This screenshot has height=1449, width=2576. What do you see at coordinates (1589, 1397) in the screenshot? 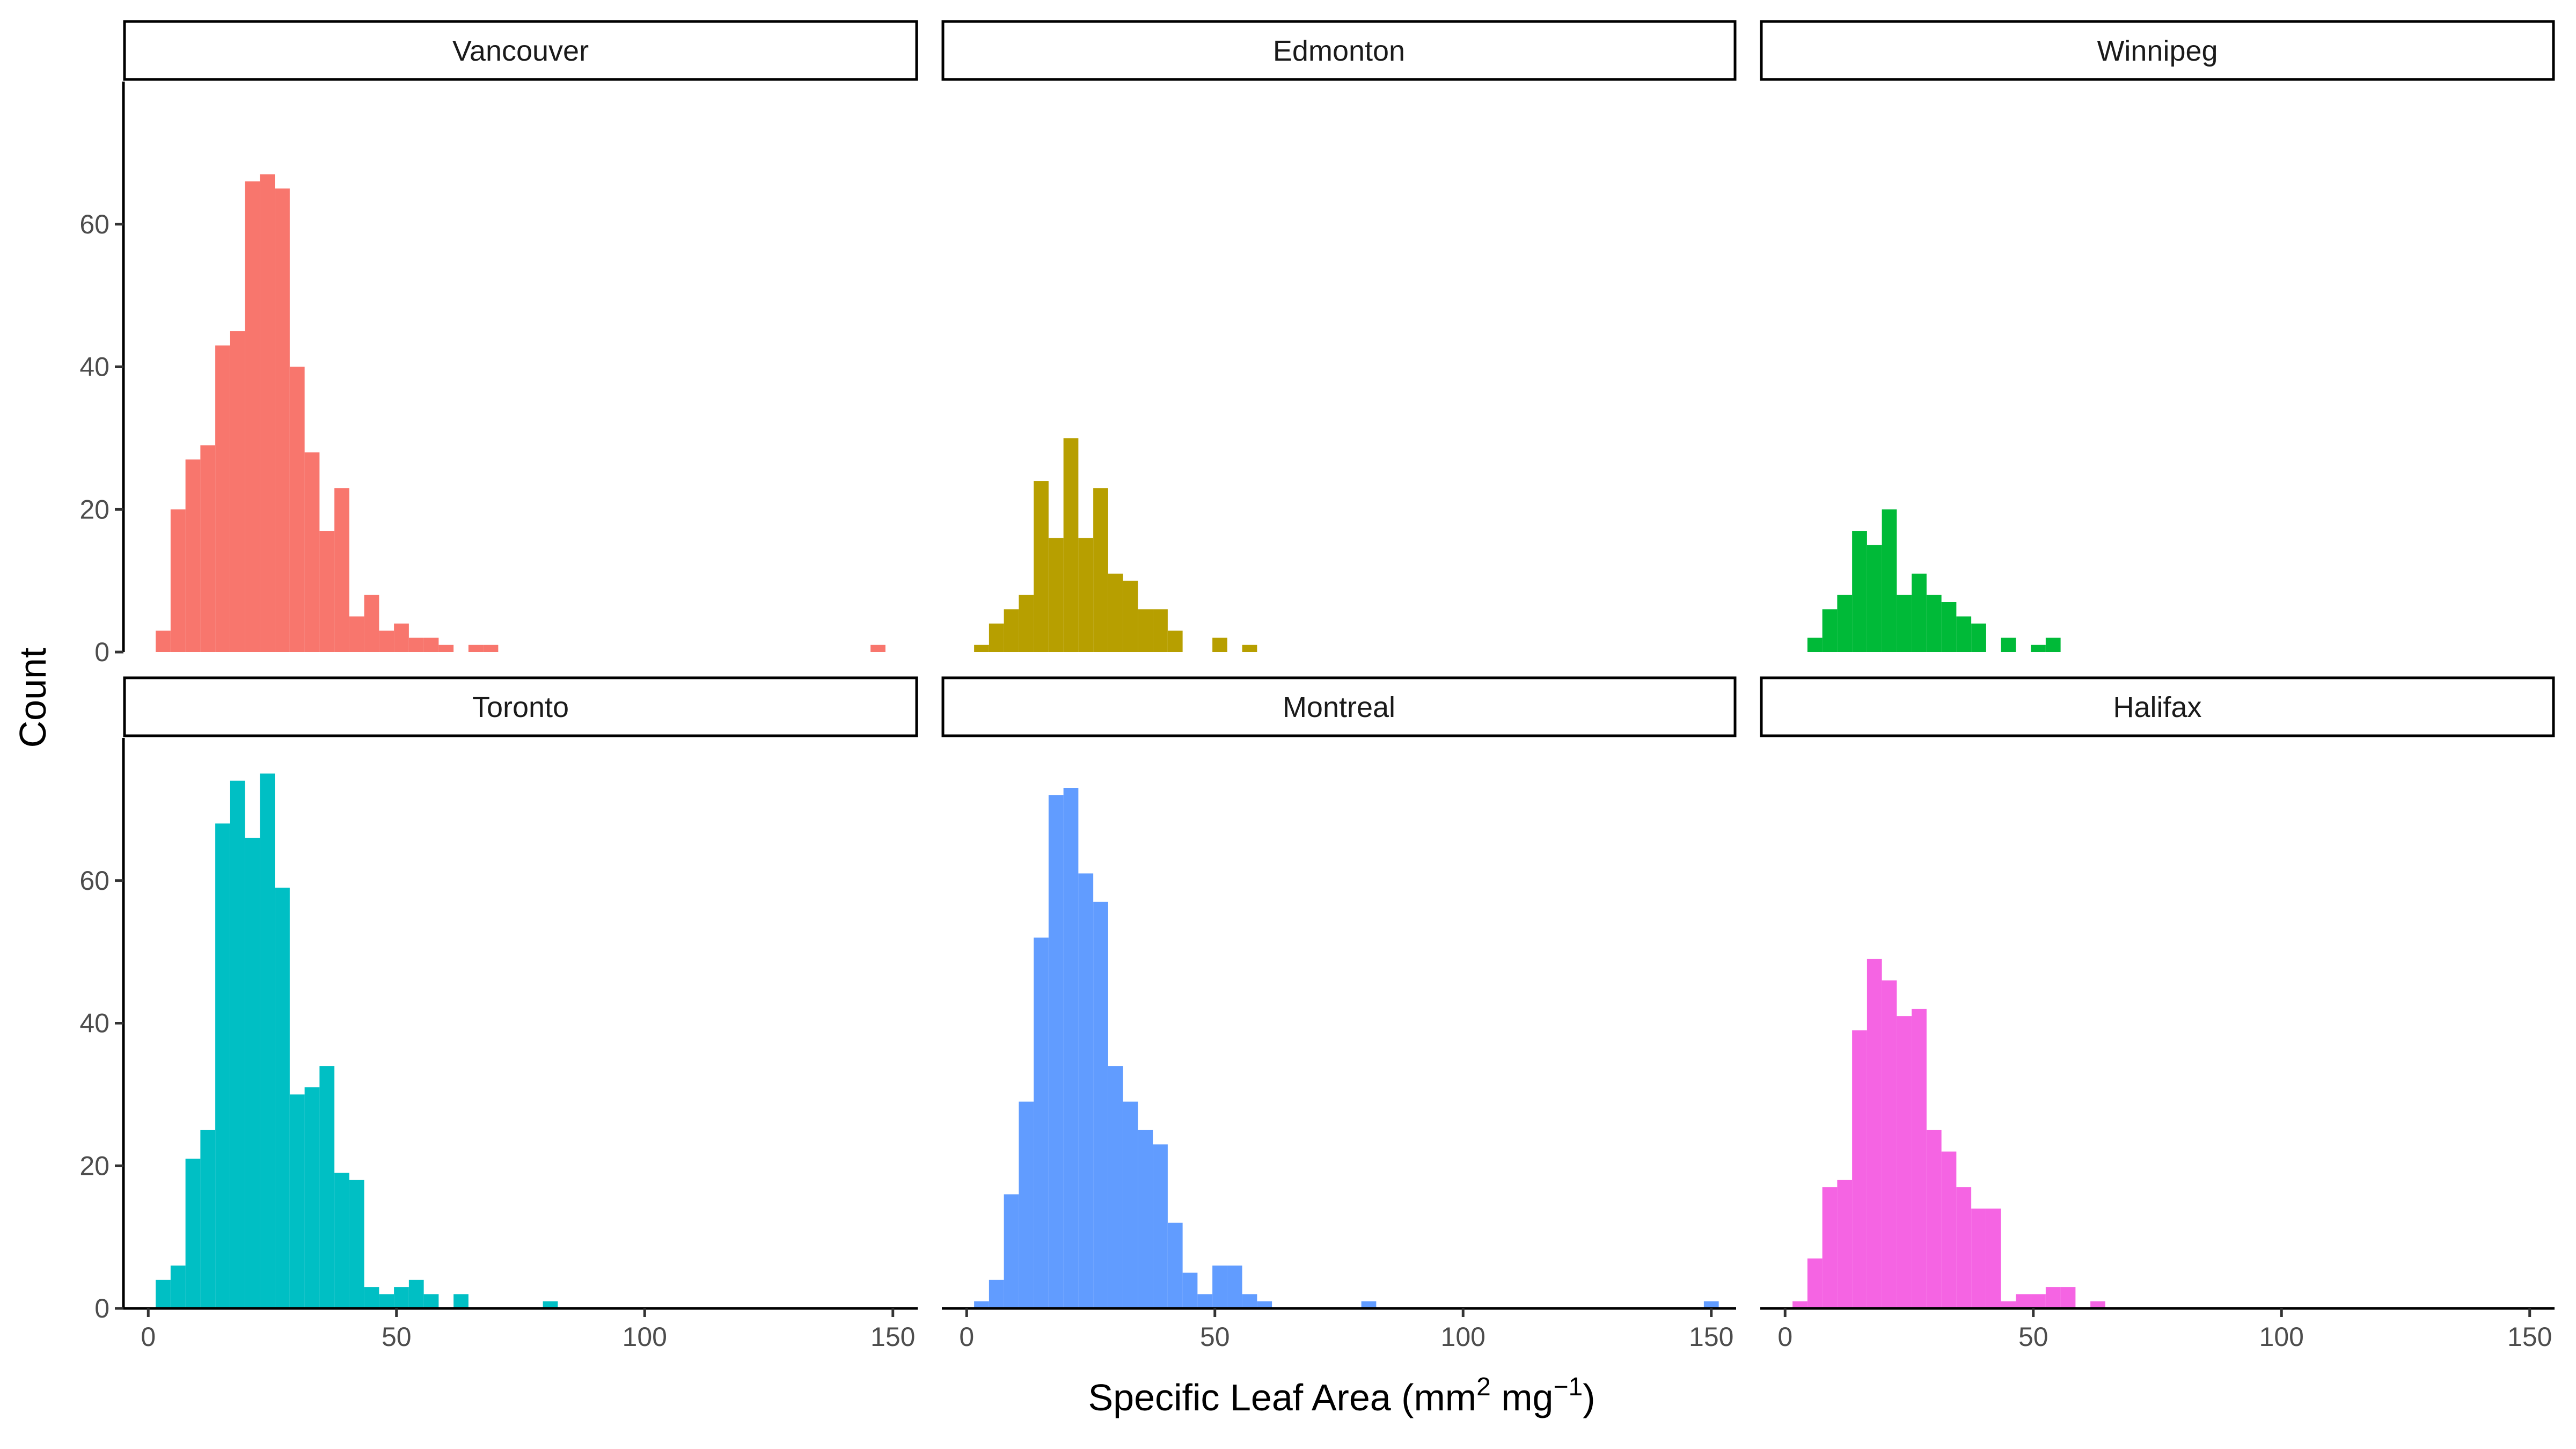
I see `x-axis-title-part: )` at bounding box center [1589, 1397].